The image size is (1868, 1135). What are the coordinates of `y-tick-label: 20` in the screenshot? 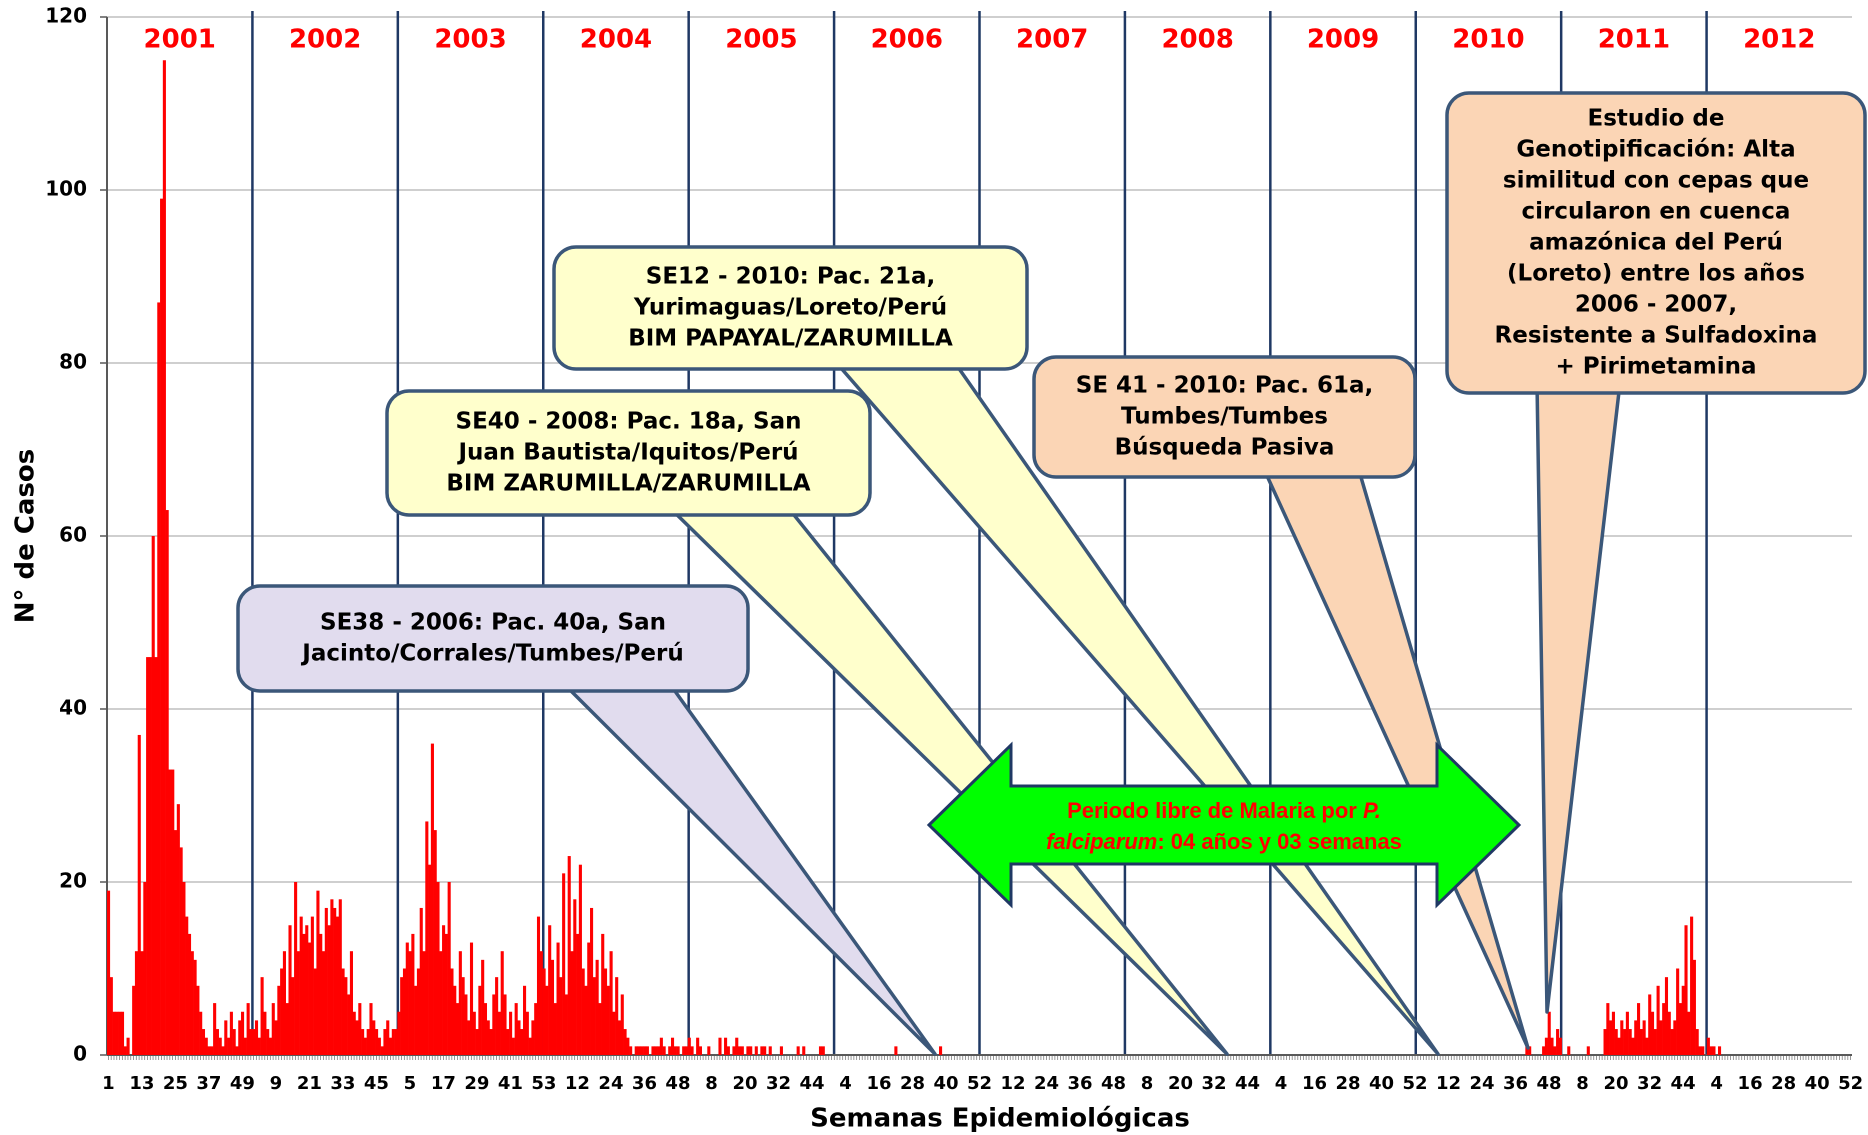 It's located at (73, 881).